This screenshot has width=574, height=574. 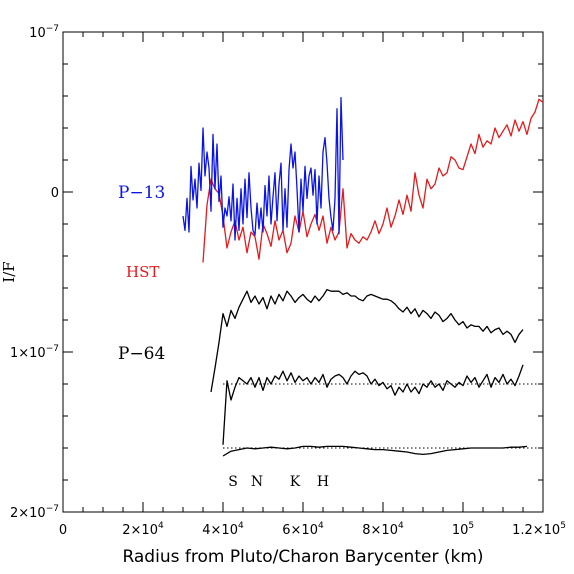 I want to click on ring-marker-label: H, so click(x=323, y=482).